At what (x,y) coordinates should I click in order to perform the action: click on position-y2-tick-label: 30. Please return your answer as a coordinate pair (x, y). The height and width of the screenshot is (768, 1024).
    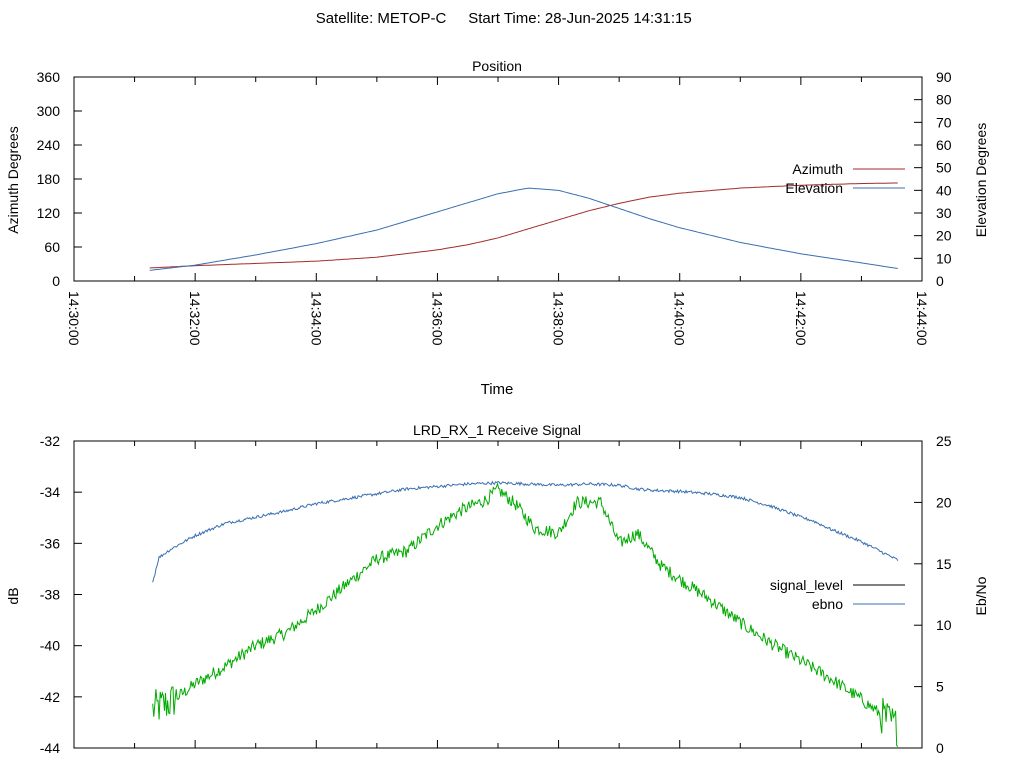
    Looking at the image, I should click on (944, 213).